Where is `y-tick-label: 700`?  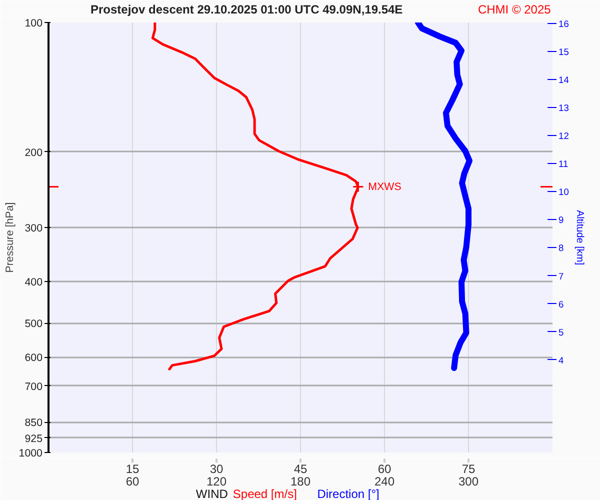 y-tick-label: 700 is located at coordinates (33, 386).